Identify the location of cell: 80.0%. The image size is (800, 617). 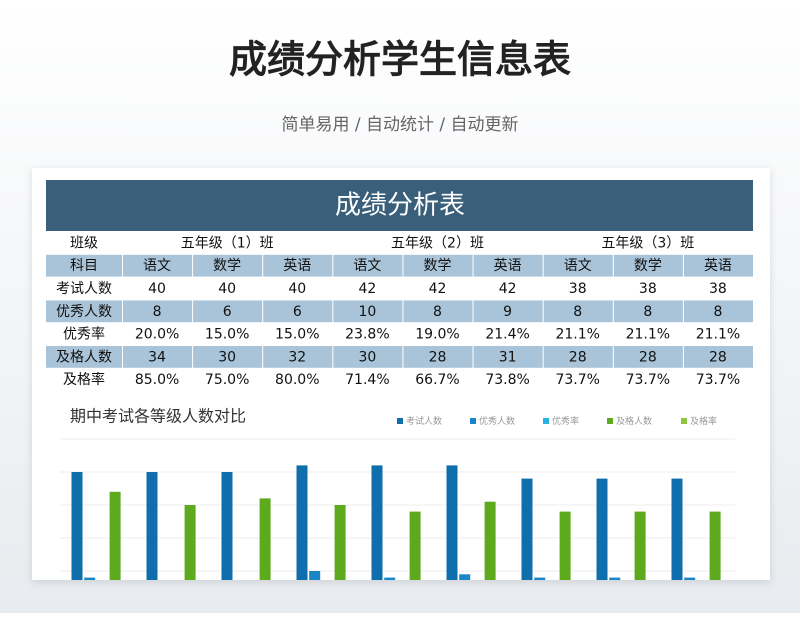
(297, 380).